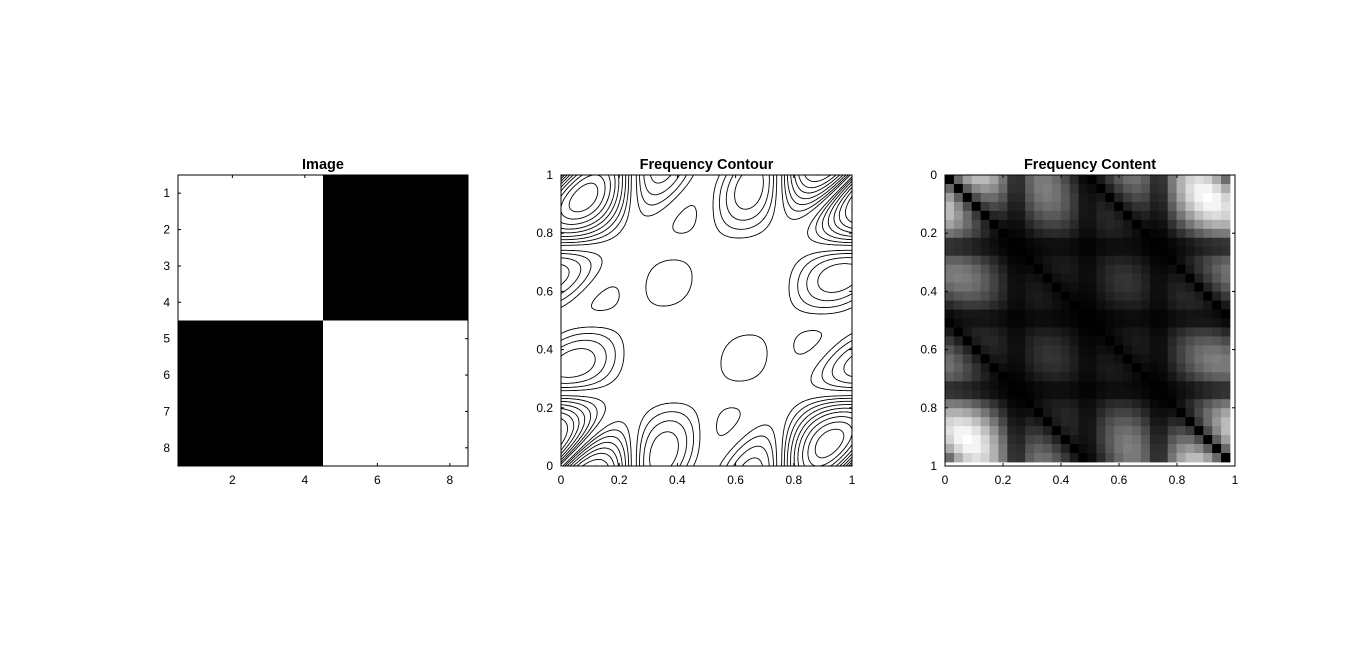  What do you see at coordinates (793, 480) in the screenshot?
I see `x-tick-label: 0.8` at bounding box center [793, 480].